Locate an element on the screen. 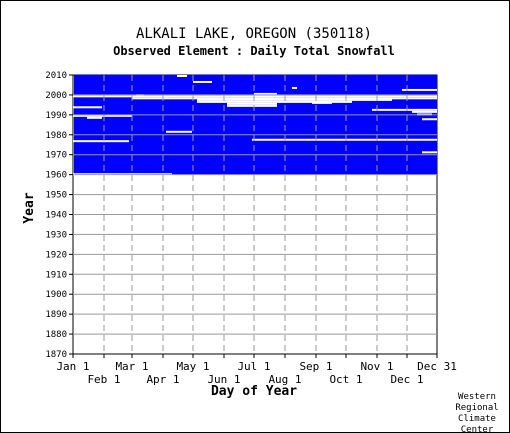 Image resolution: width=510 pixels, height=433 pixels. y-axis-label: Year is located at coordinates (29, 207).